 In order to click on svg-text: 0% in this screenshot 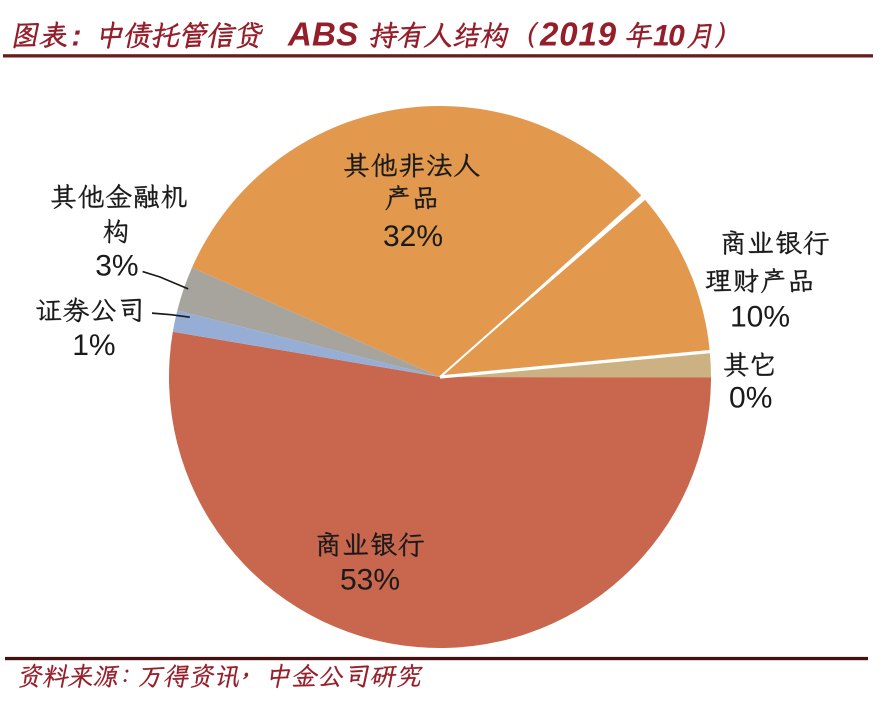, I will do `click(750, 397)`.